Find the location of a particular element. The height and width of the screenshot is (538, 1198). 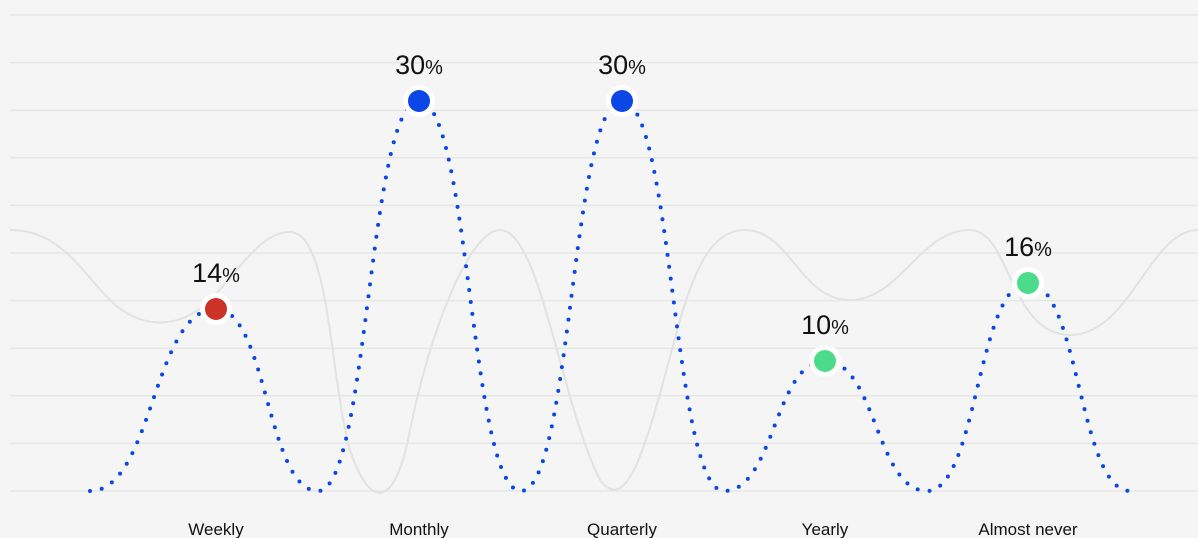

category-labels: Weekly Monthly Quarterly Yearly Almost never is located at coordinates (633, 529).